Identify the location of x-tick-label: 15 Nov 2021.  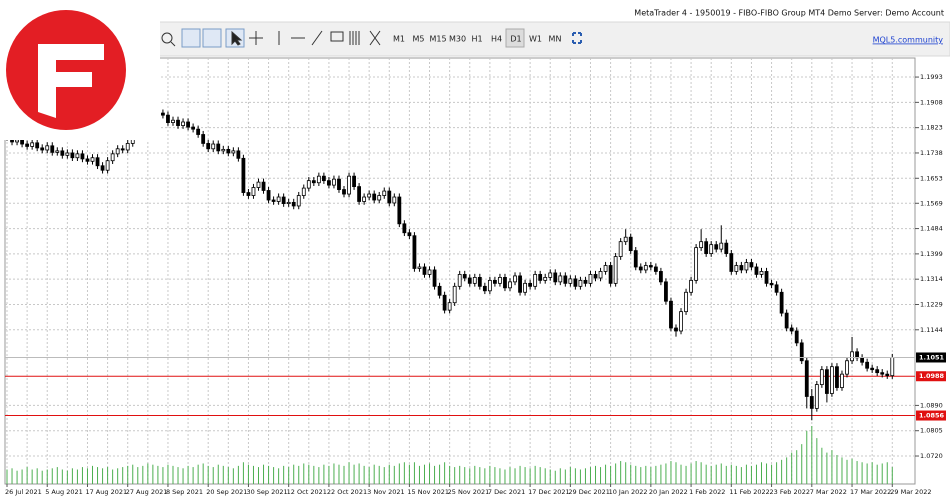
(428, 492).